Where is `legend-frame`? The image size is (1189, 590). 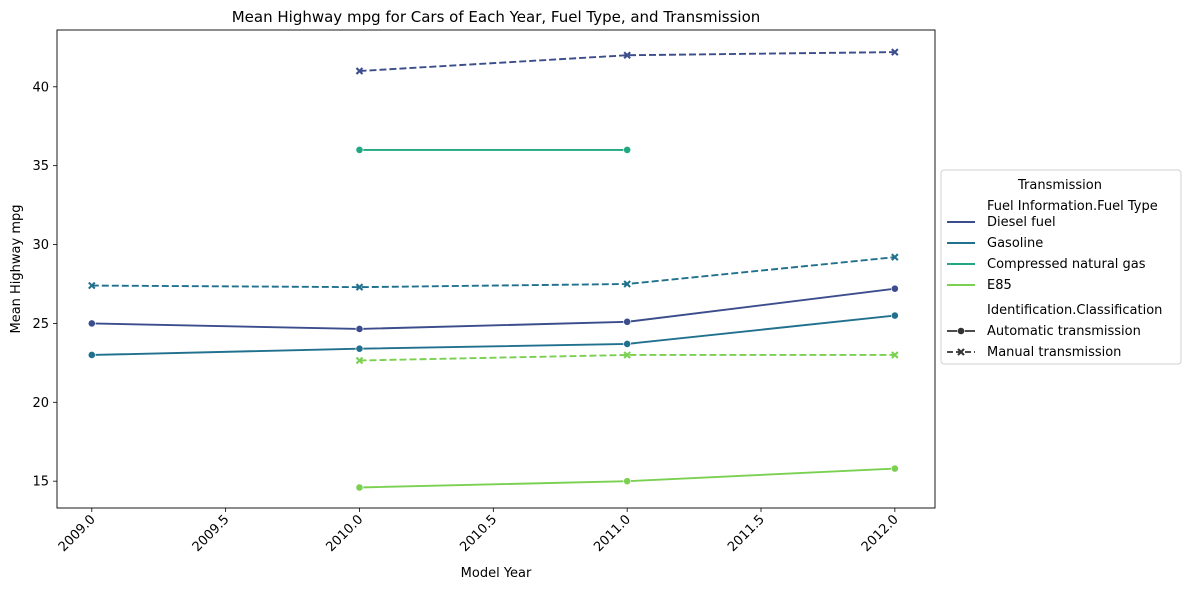
legend-frame is located at coordinates (1061, 267).